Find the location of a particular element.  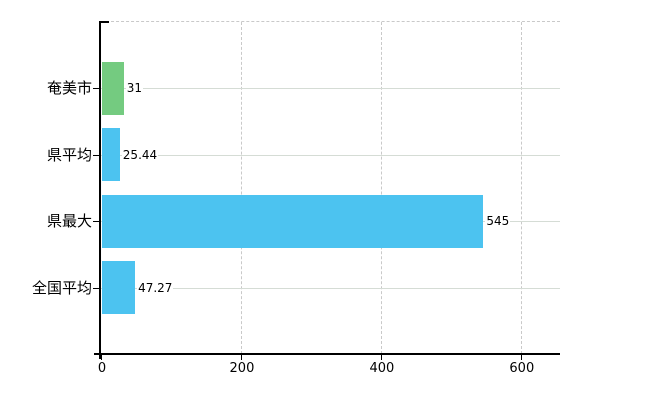

bar-value-label: 545 is located at coordinates (498, 221).